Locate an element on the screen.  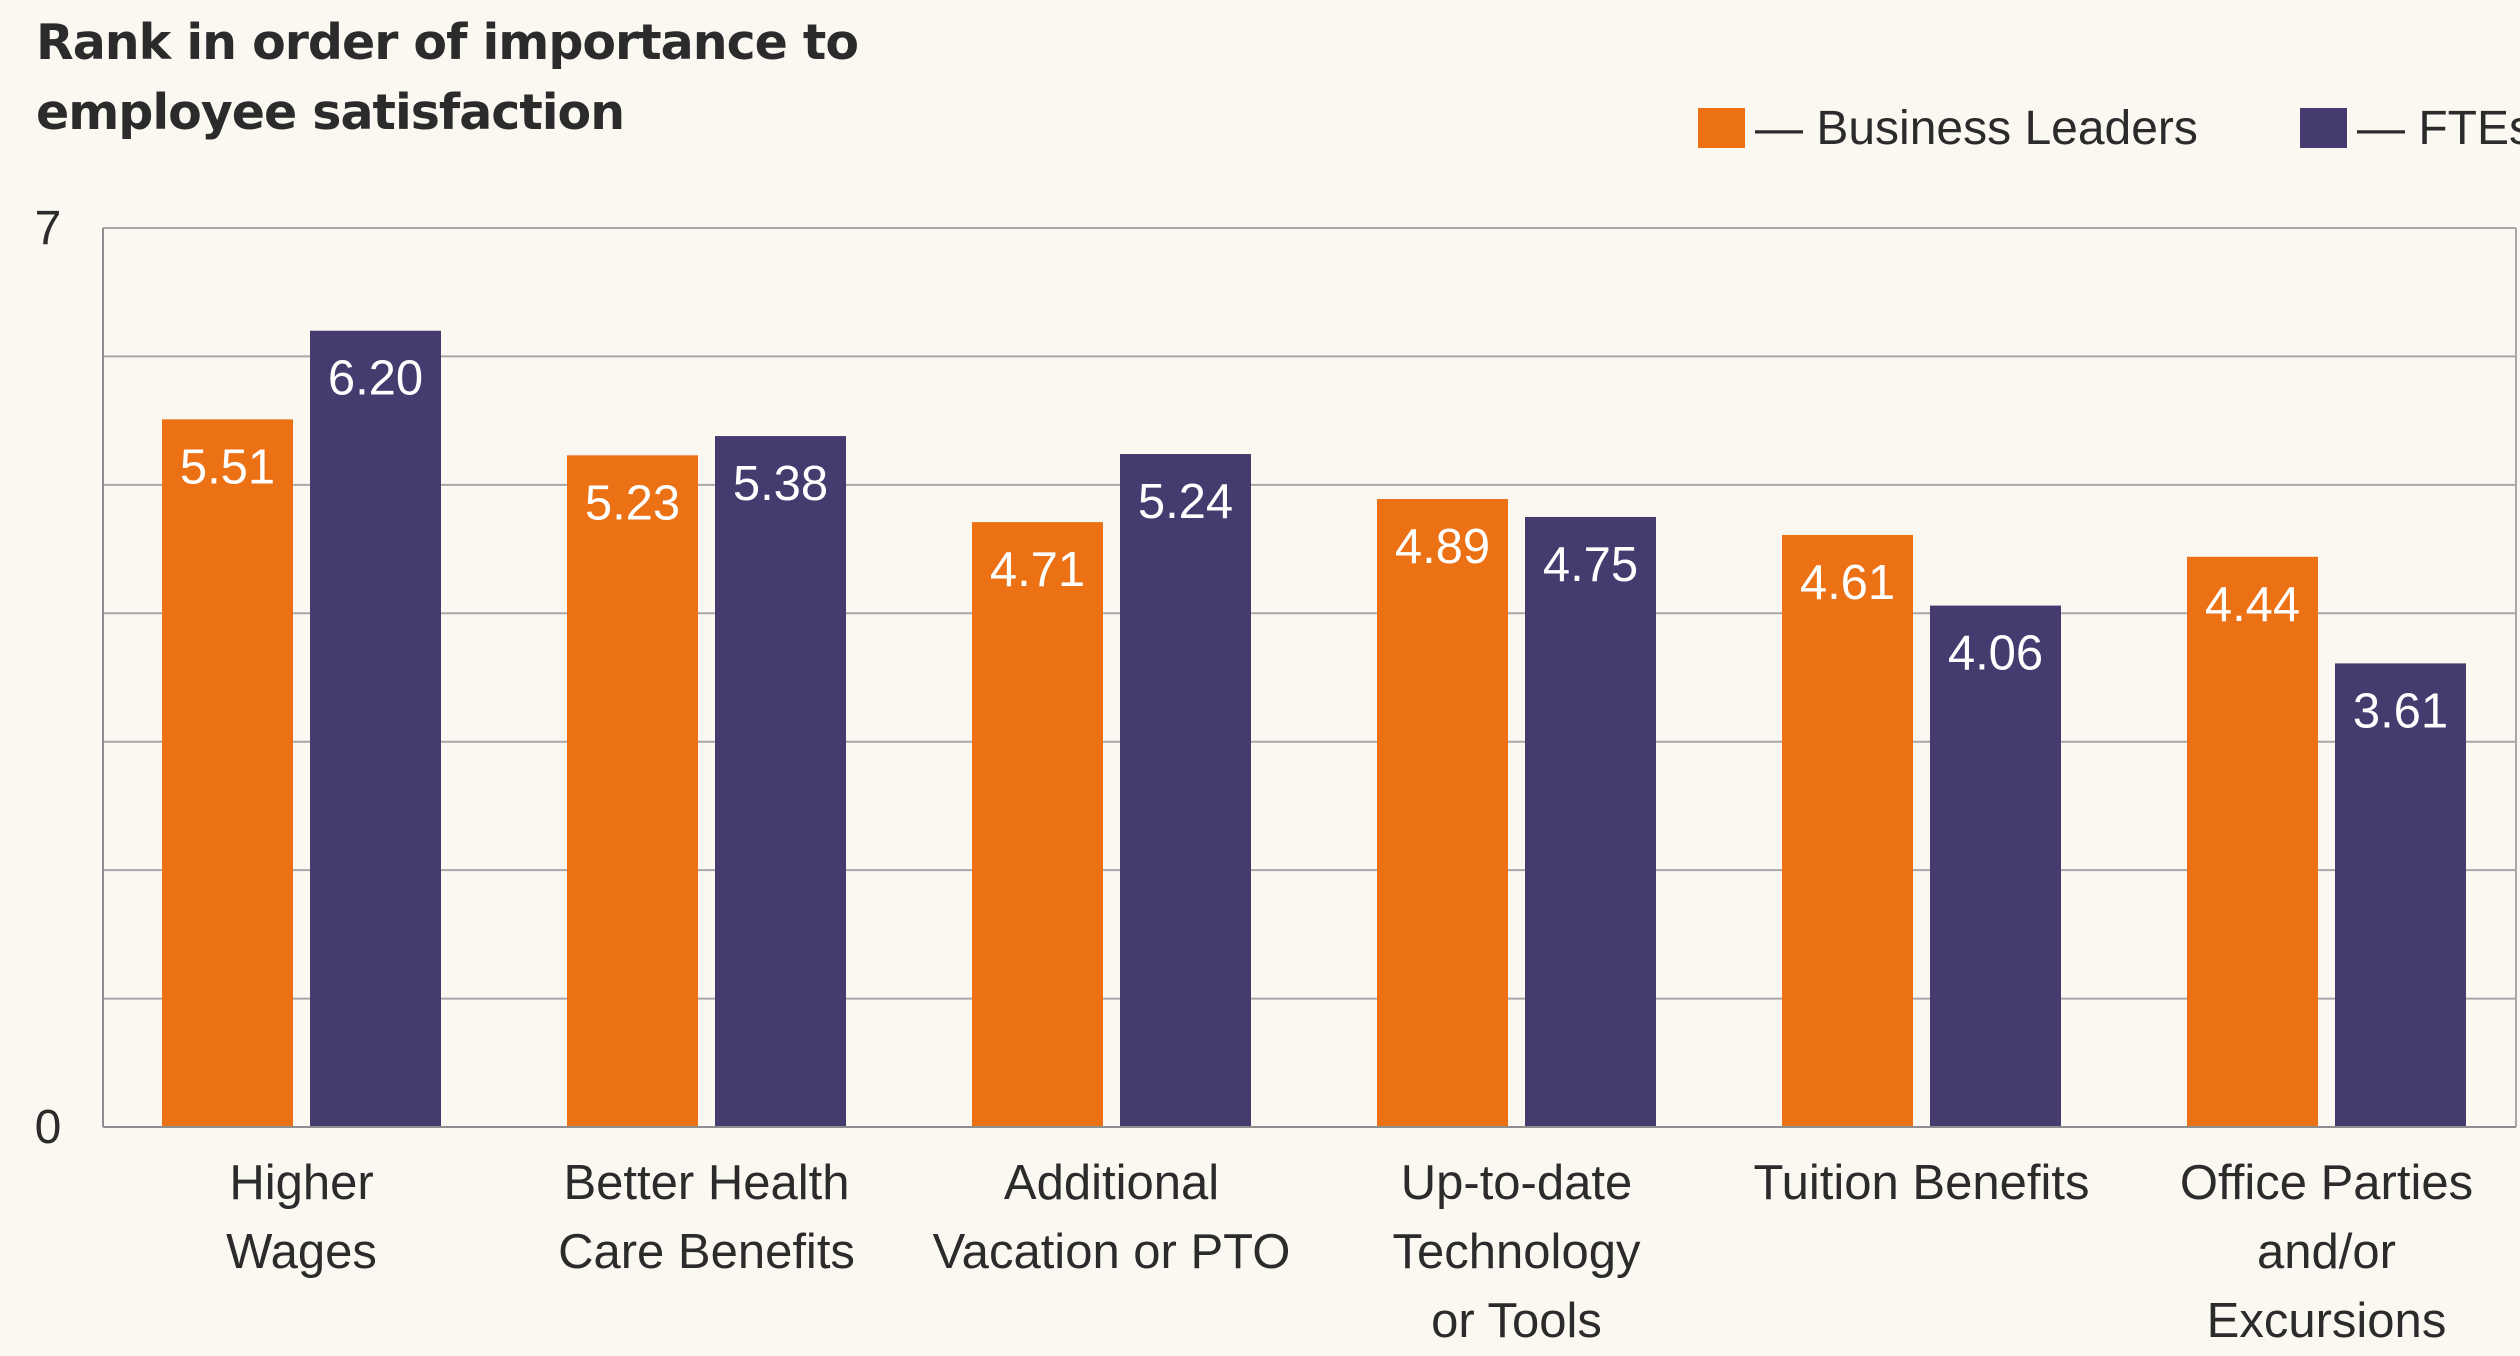
x-tick-label: Up-to-date is located at coordinates (1517, 1183).